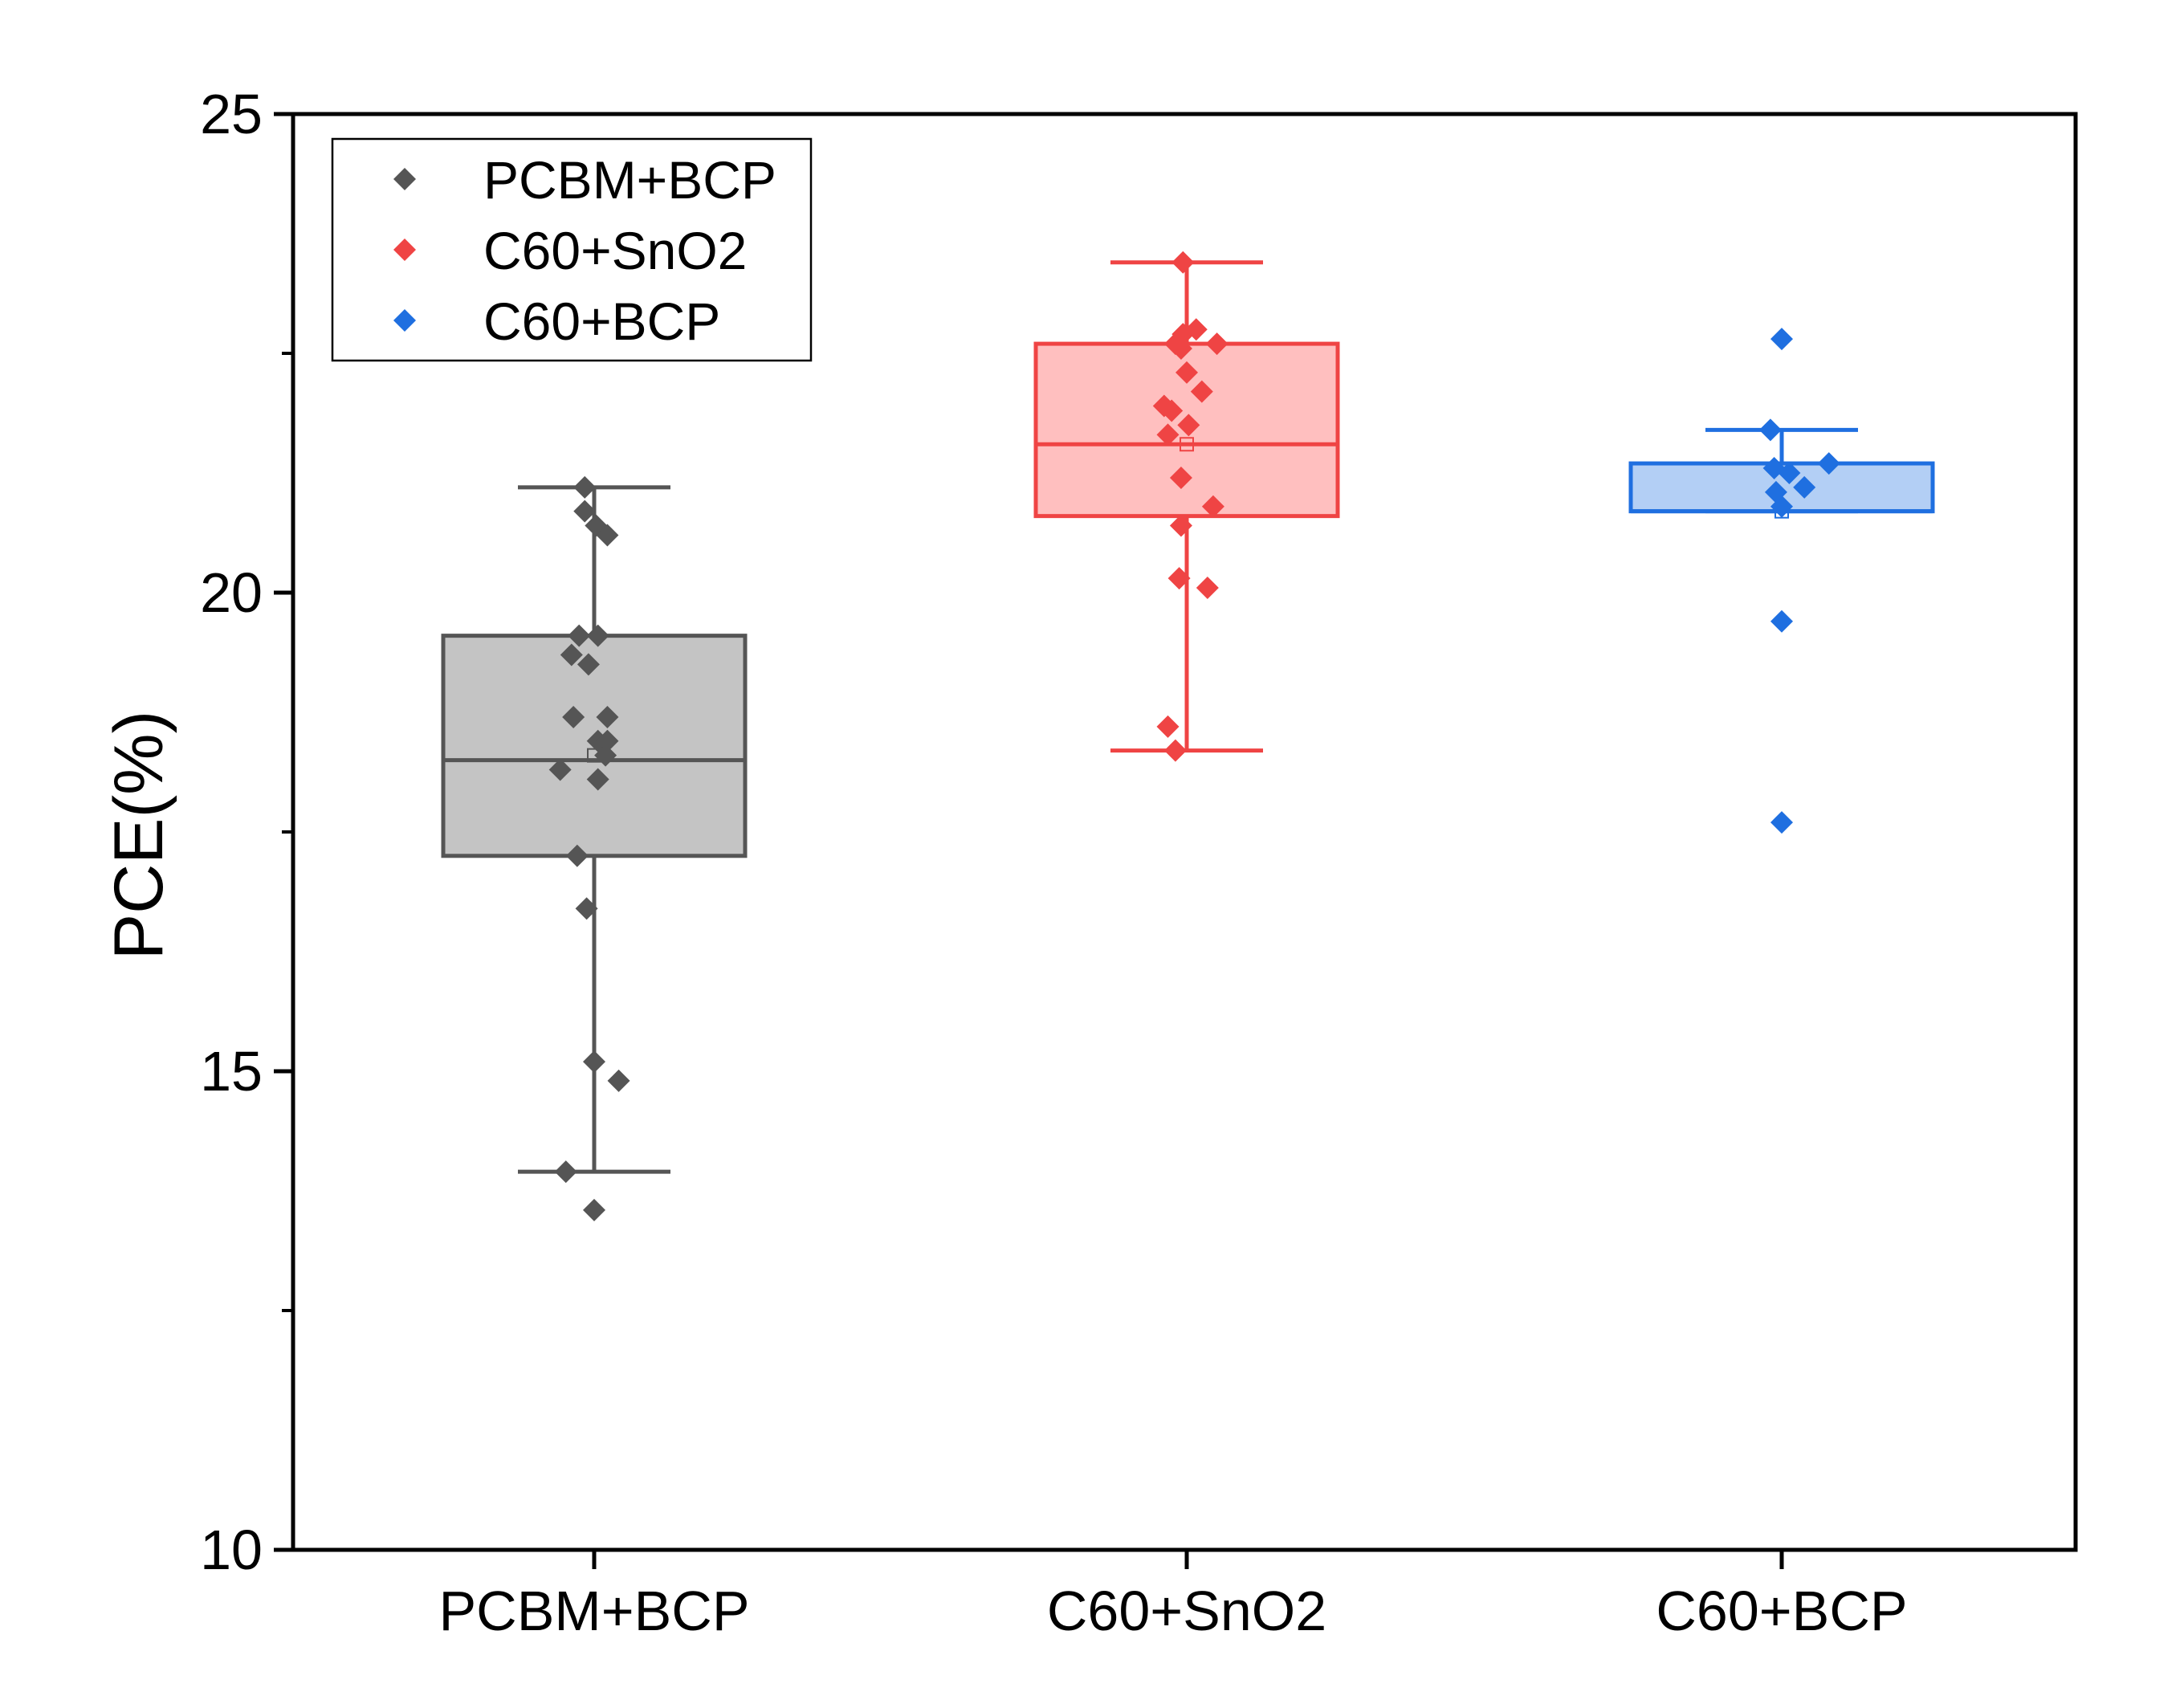  What do you see at coordinates (138, 835) in the screenshot?
I see `y-axis-label: PCE(%)` at bounding box center [138, 835].